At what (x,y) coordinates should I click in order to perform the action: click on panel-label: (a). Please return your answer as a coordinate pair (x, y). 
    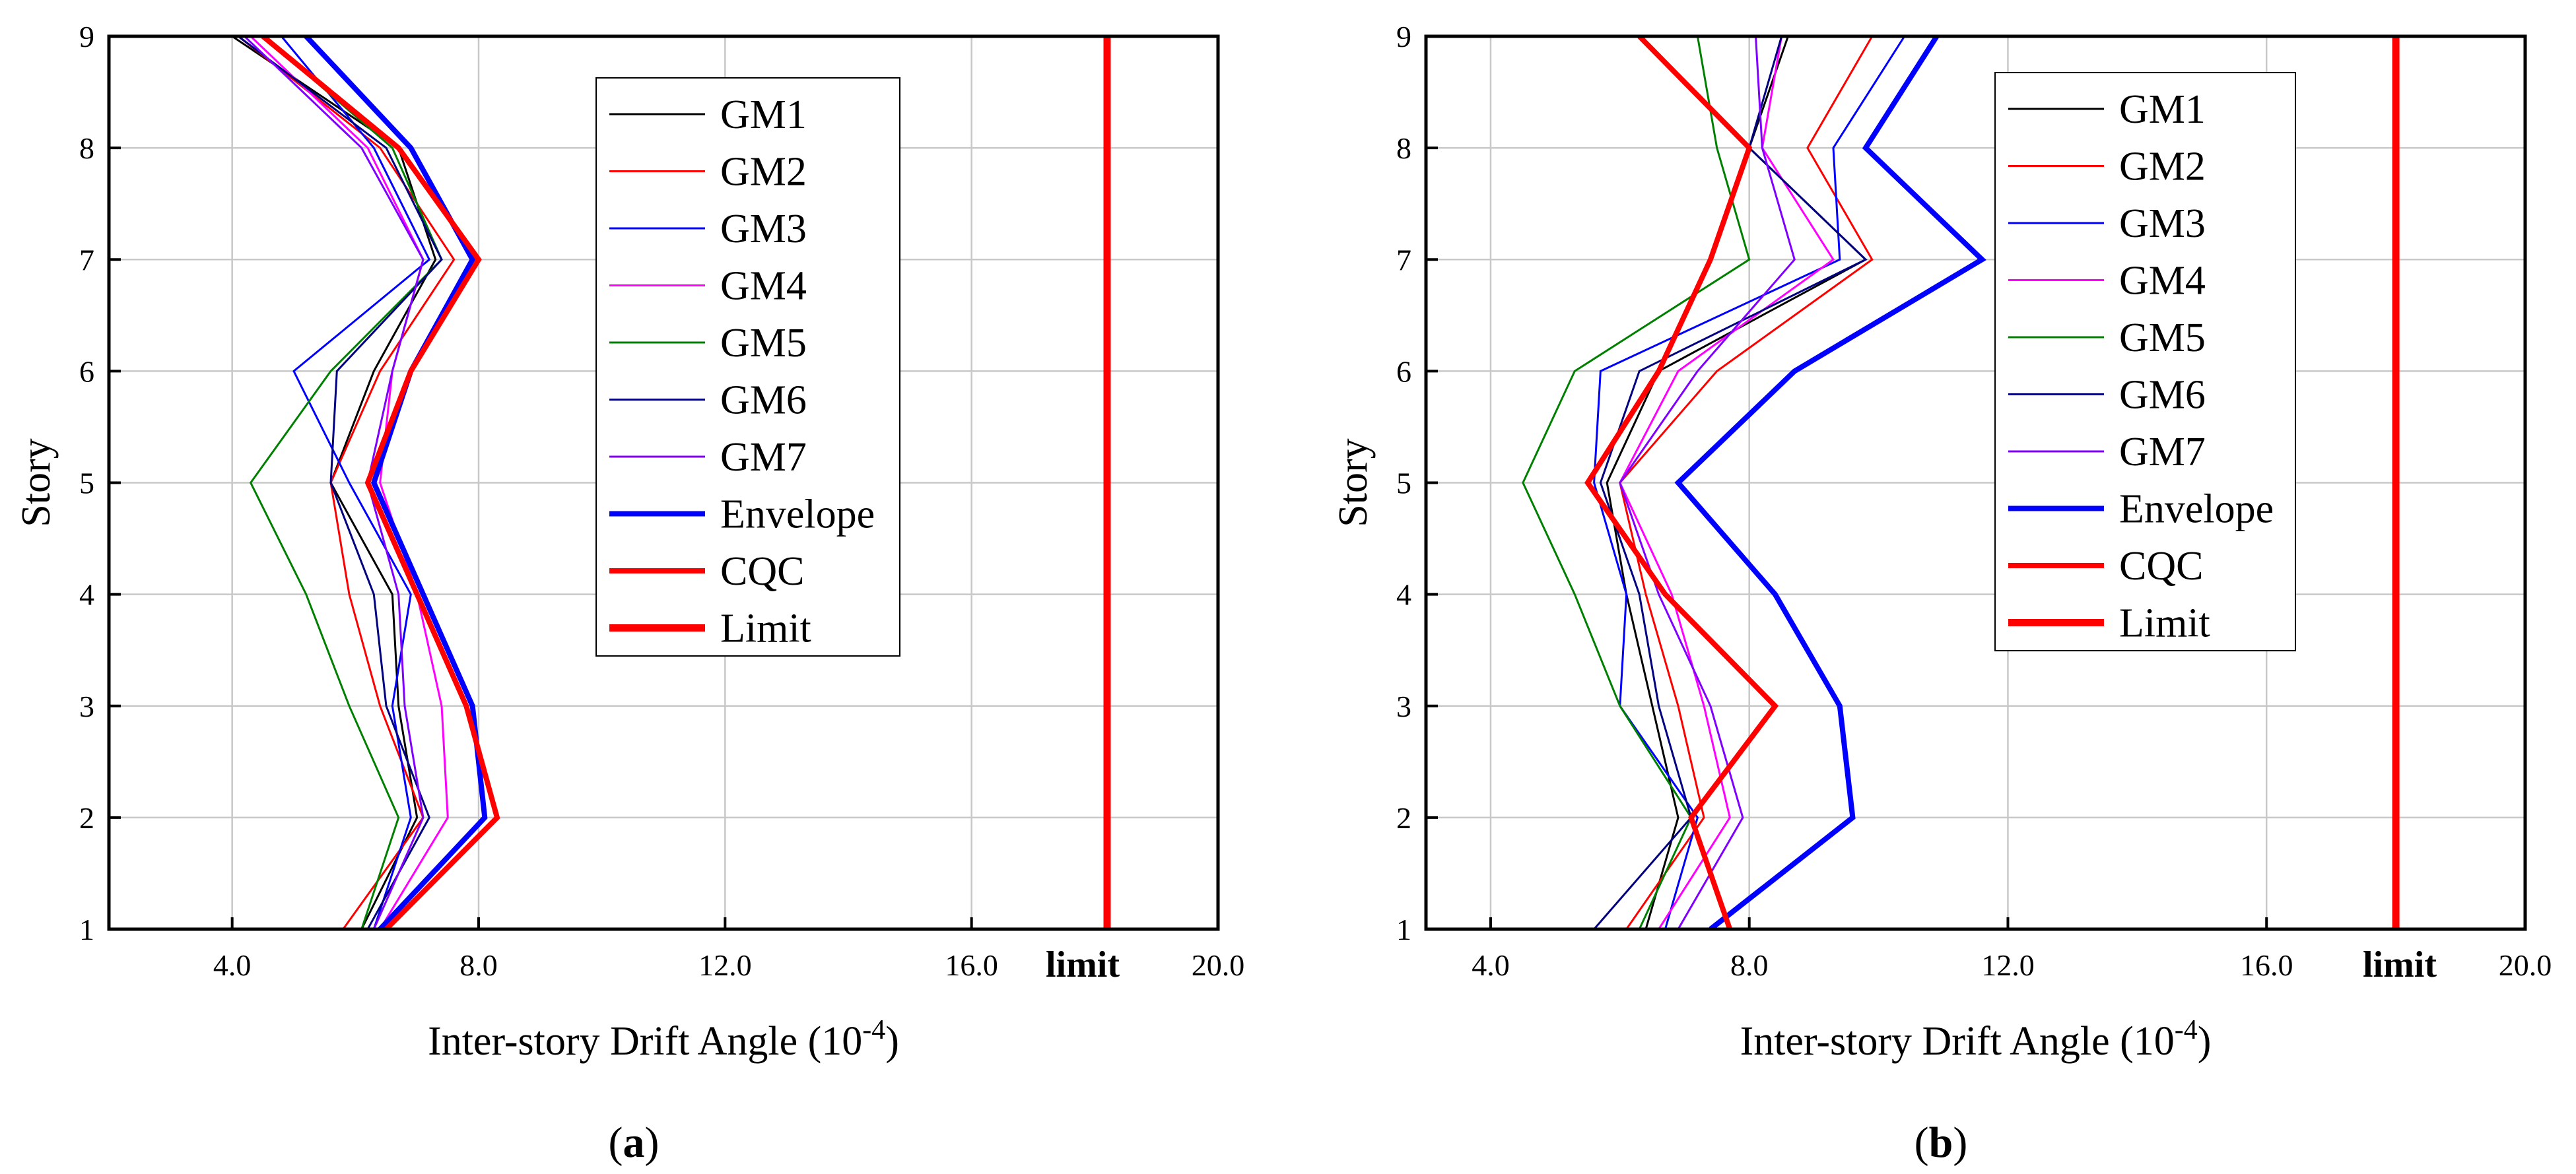
    Looking at the image, I should click on (634, 1143).